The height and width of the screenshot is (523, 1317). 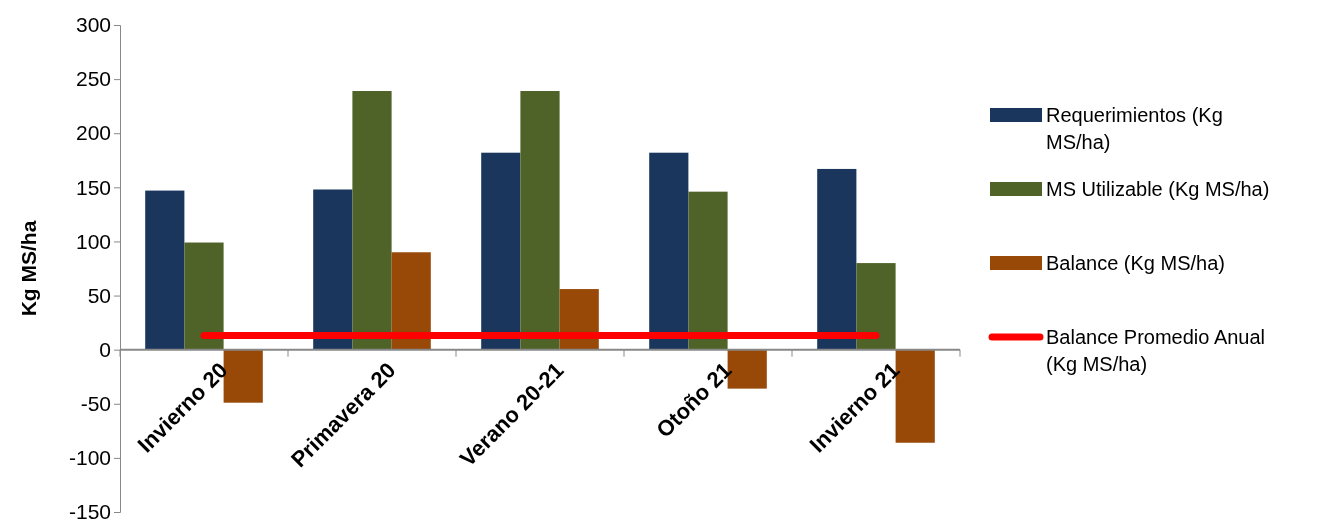 I want to click on y-tick-label: 150, so click(x=93, y=187).